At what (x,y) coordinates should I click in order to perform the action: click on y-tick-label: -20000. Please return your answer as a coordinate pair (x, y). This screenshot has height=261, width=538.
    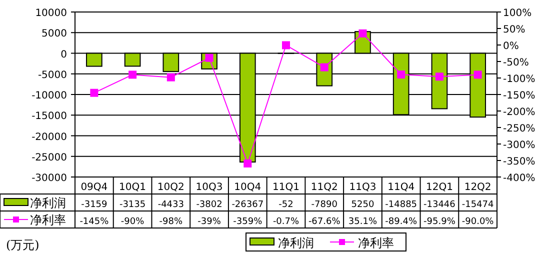
    Looking at the image, I should click on (49, 137).